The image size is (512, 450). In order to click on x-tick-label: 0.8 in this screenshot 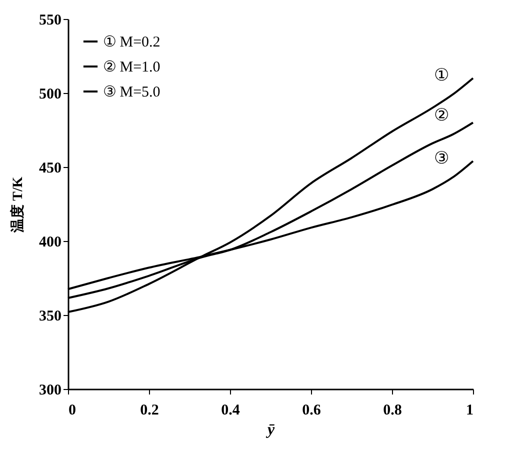, I will do `click(392, 410)`.